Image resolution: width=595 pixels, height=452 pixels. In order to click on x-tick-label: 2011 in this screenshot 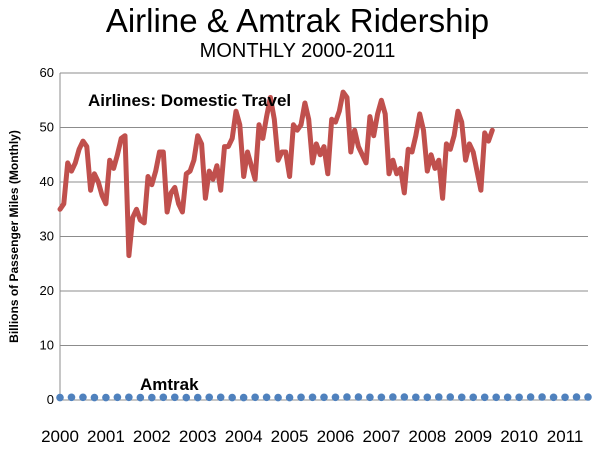, I will do `click(565, 436)`.